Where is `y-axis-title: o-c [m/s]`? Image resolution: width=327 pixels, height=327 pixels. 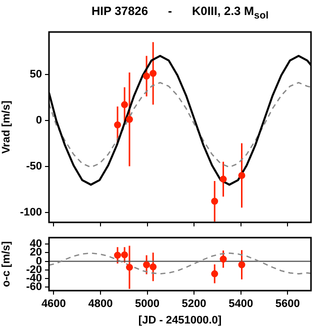
y-axis-title: o-c [m/s] is located at coordinates (6, 264).